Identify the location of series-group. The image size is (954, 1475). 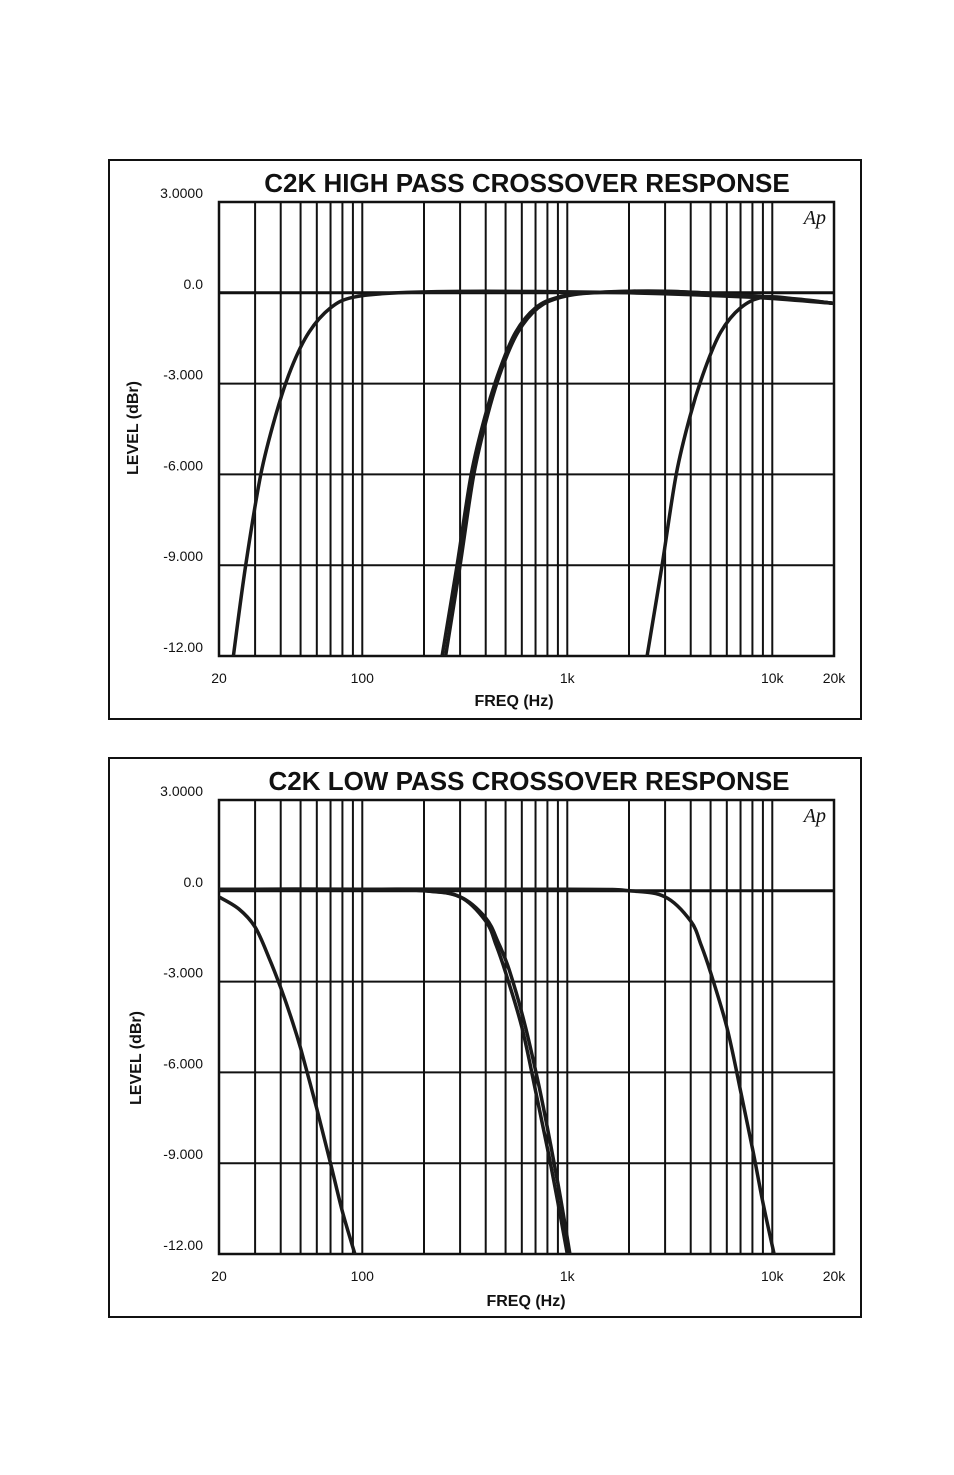
(497, 1070).